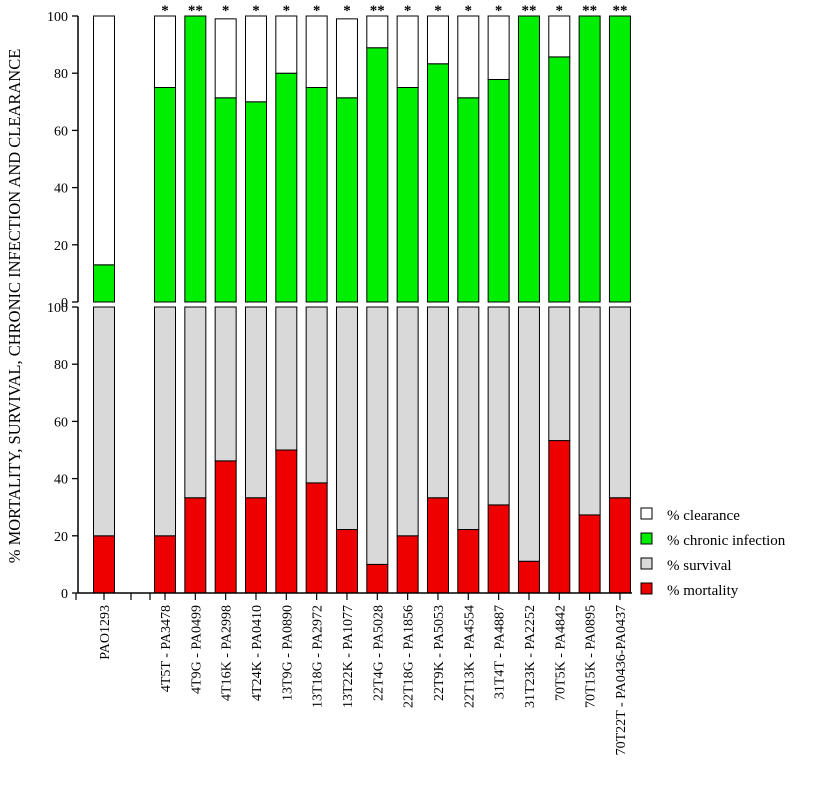  Describe the element at coordinates (699, 566) in the screenshot. I see `legend-label: % survival` at that location.